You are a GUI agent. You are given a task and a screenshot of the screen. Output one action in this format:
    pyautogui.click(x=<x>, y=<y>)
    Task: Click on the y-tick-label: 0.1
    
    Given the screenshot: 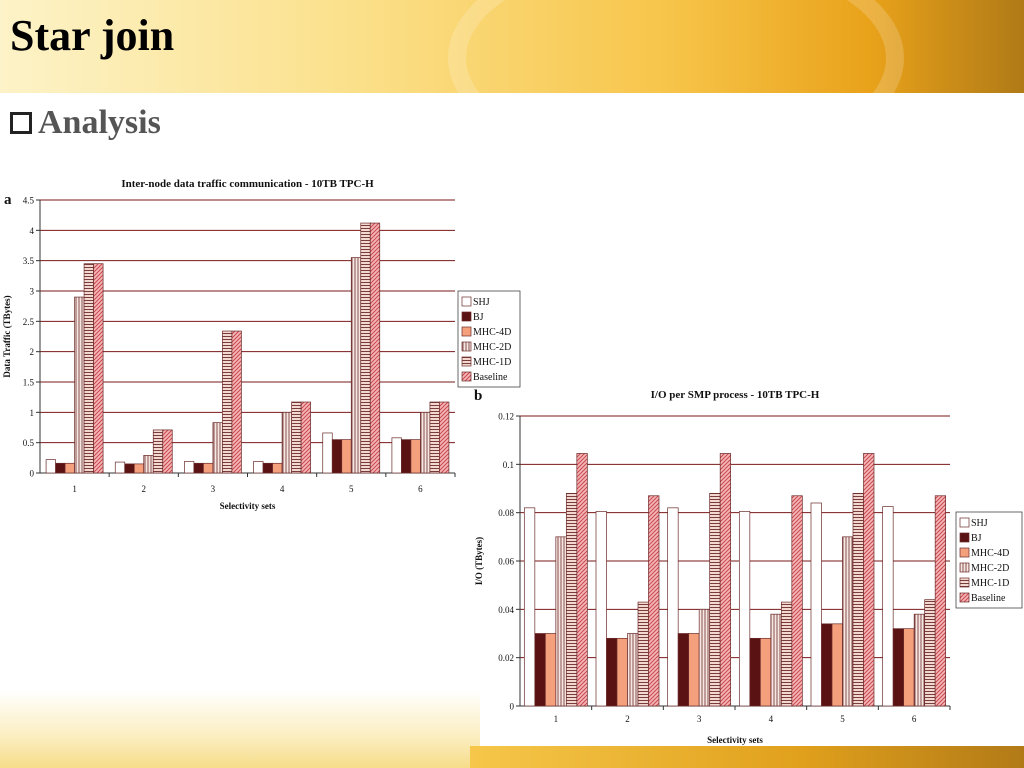 What is the action you would take?
    pyautogui.click(x=508, y=465)
    